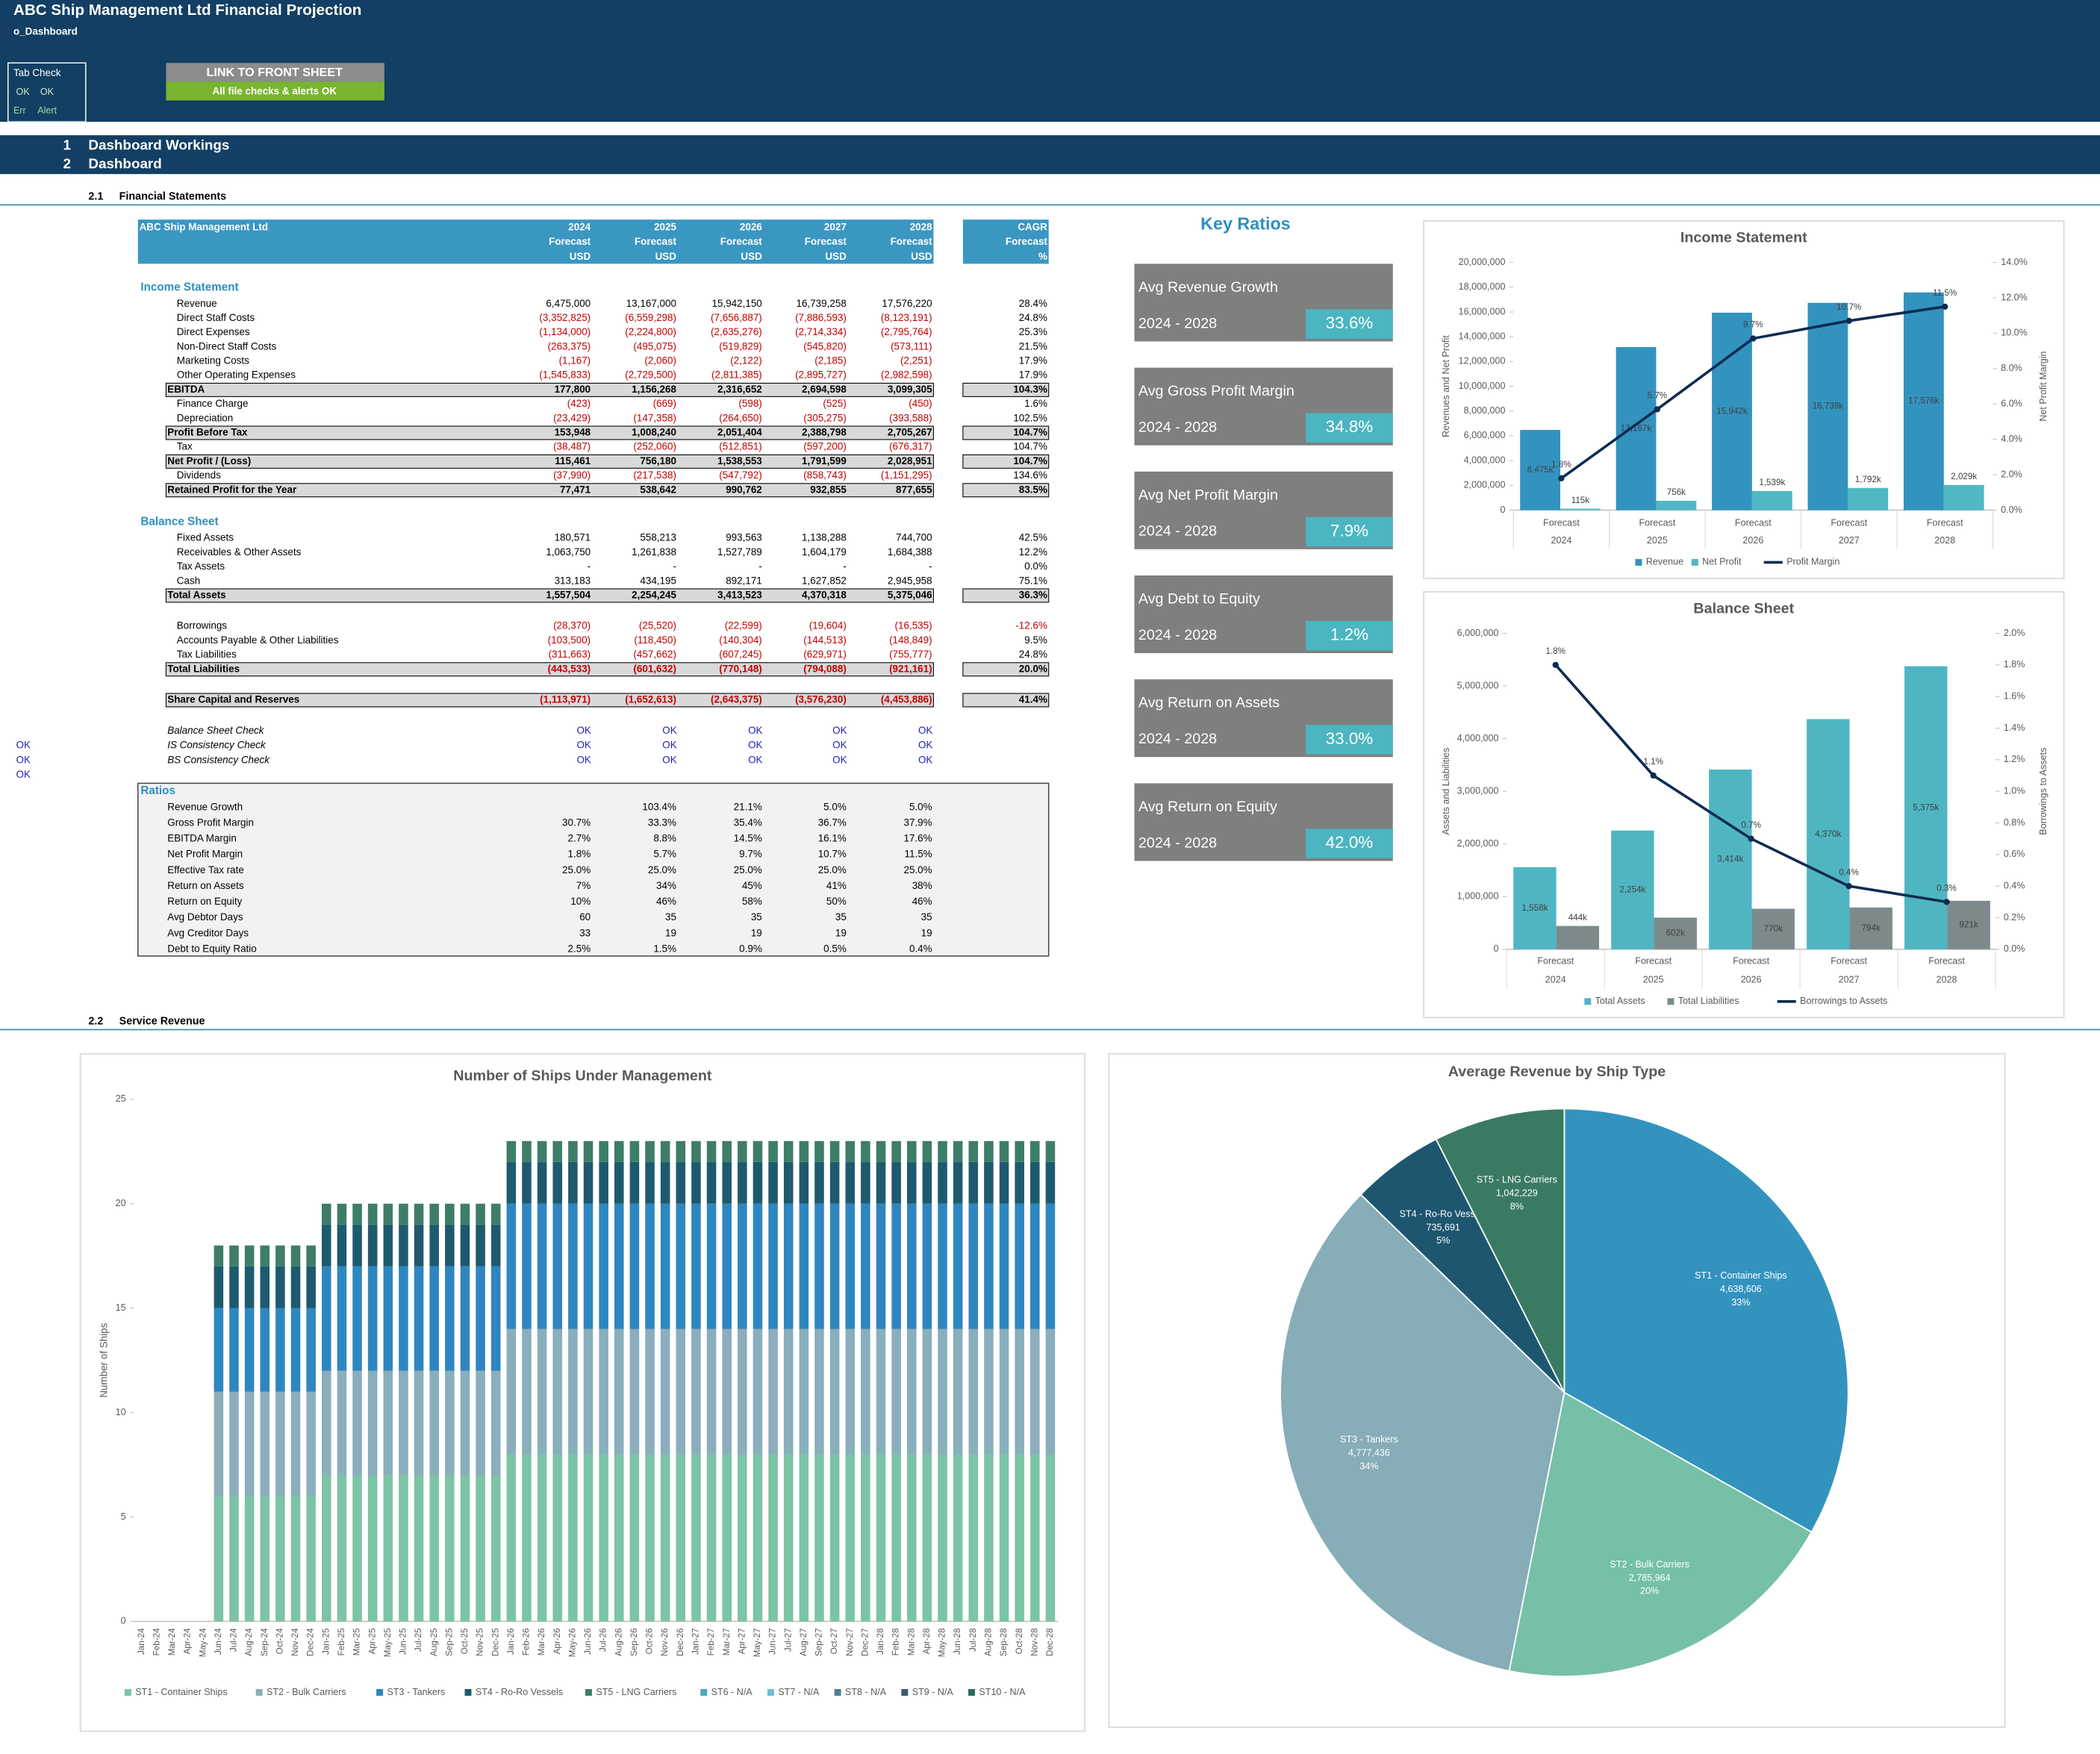 The width and height of the screenshot is (2100, 1754). Describe the element at coordinates (1478, 738) in the screenshot. I see `tick-label: 4,000,000` at that location.